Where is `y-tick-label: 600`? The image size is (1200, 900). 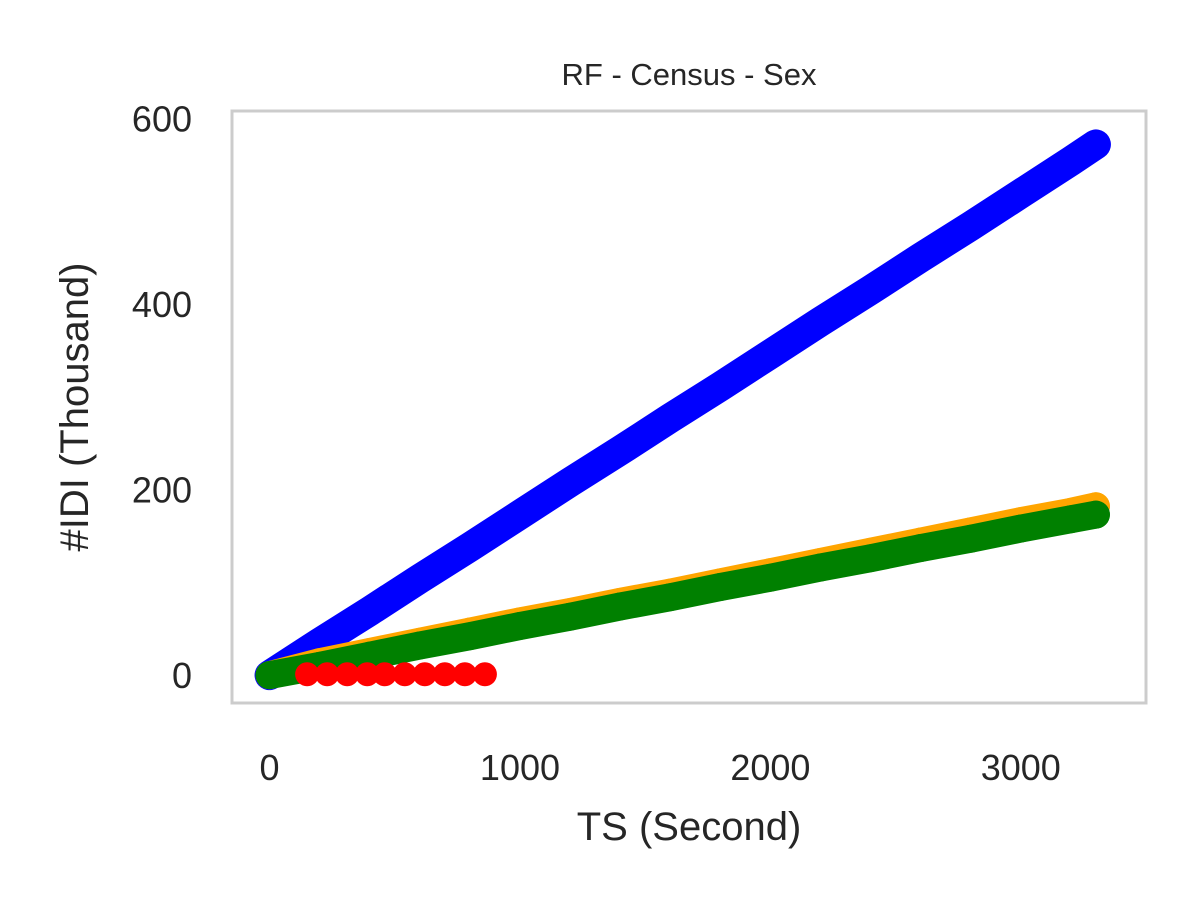
y-tick-label: 600 is located at coordinates (162, 118).